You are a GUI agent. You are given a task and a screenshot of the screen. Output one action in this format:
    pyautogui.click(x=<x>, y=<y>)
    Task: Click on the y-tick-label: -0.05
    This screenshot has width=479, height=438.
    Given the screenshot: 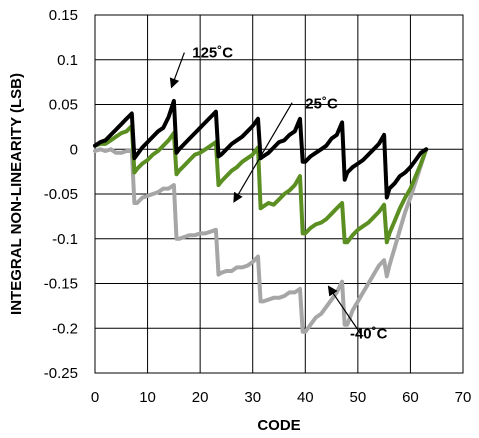 What is the action you would take?
    pyautogui.click(x=61, y=194)
    